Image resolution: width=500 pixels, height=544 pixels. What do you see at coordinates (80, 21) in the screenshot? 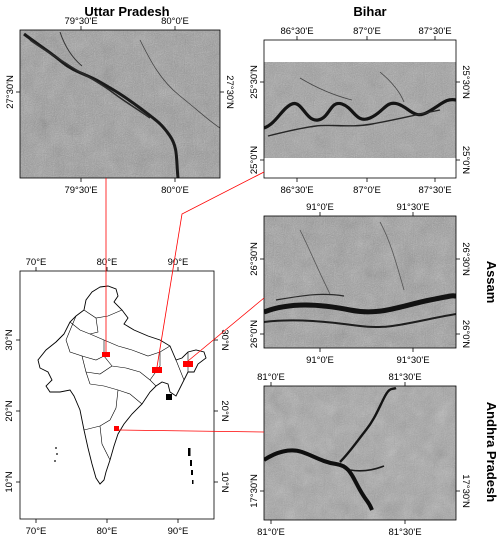
I see `up-xtick-top-0: 79°30'E` at bounding box center [80, 21].